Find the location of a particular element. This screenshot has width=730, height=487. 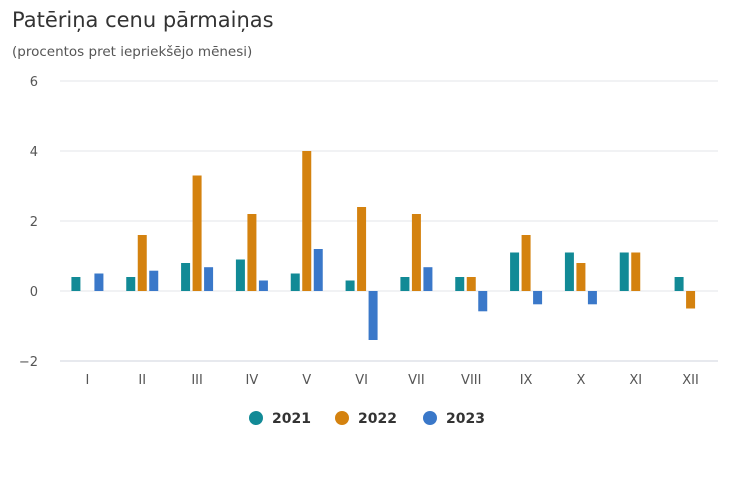

bar-2022-III is located at coordinates (197, 233).